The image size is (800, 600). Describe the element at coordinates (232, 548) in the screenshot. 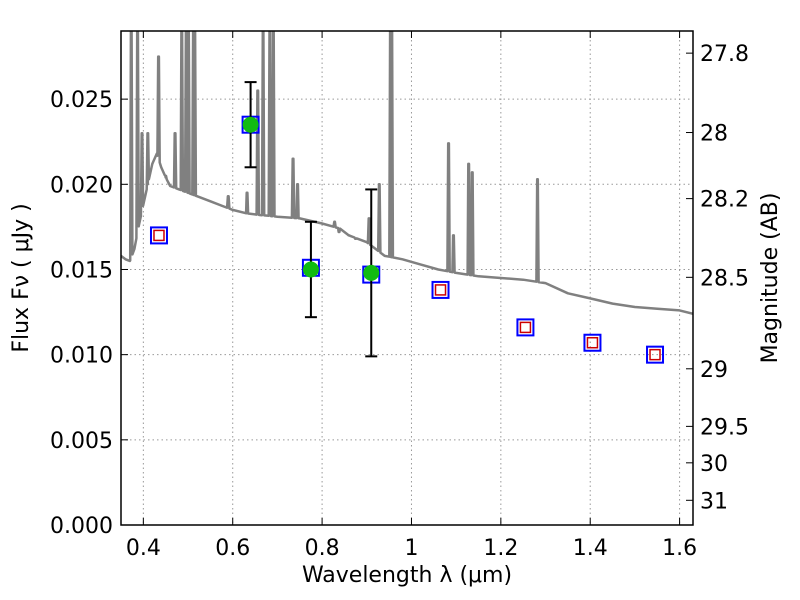

I see `x-tick-label: 0.6` at that location.